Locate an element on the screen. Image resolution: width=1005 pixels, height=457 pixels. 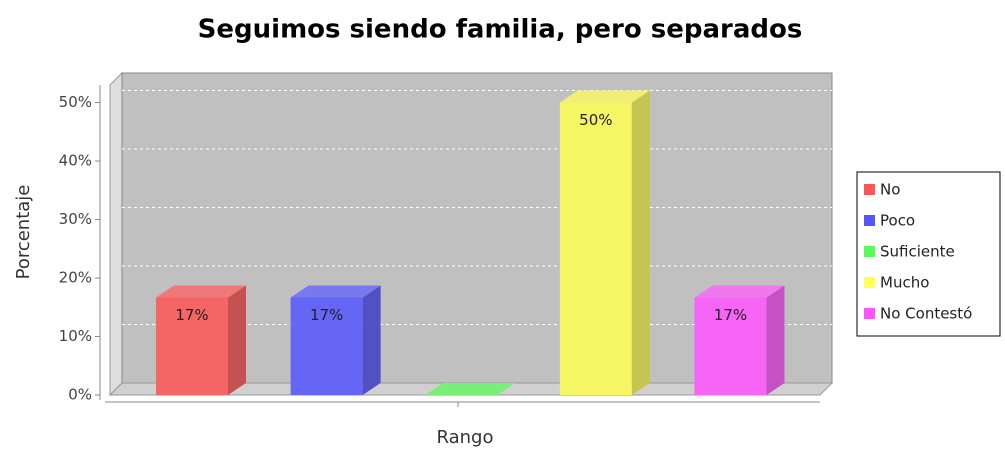
chart-title: Seguimos siendo familia, pero separados is located at coordinates (500, 30).